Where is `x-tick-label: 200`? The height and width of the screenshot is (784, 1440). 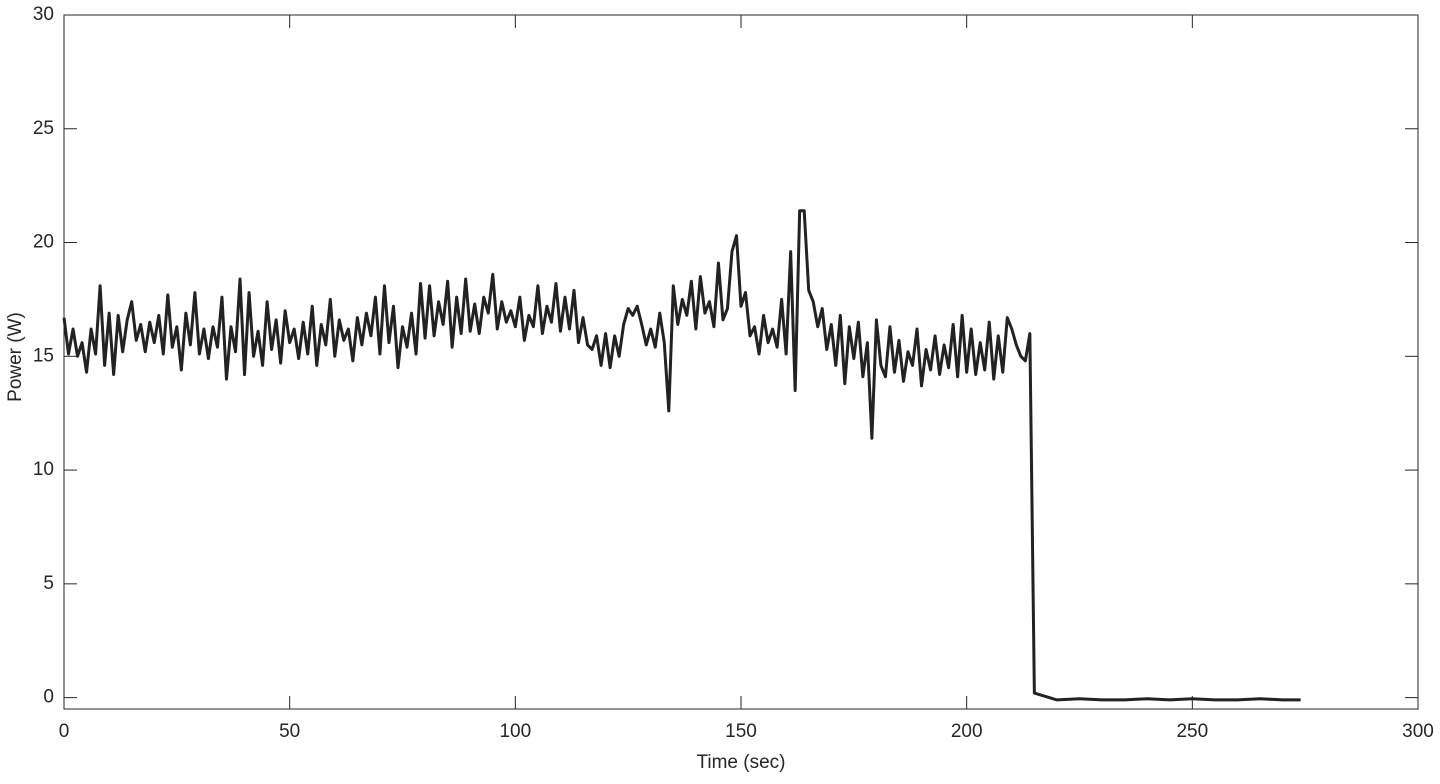
x-tick-label: 200 is located at coordinates (967, 731).